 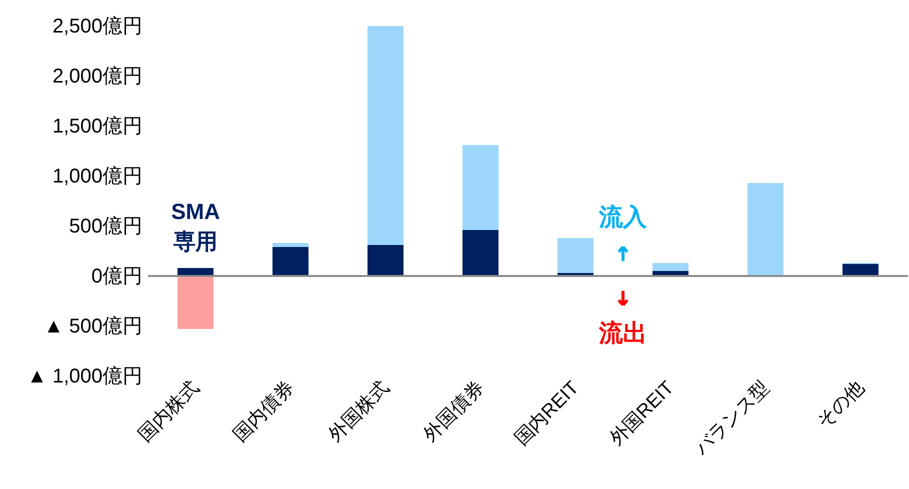 I want to click on y-tick-label: 2,500億円, so click(x=97, y=27).